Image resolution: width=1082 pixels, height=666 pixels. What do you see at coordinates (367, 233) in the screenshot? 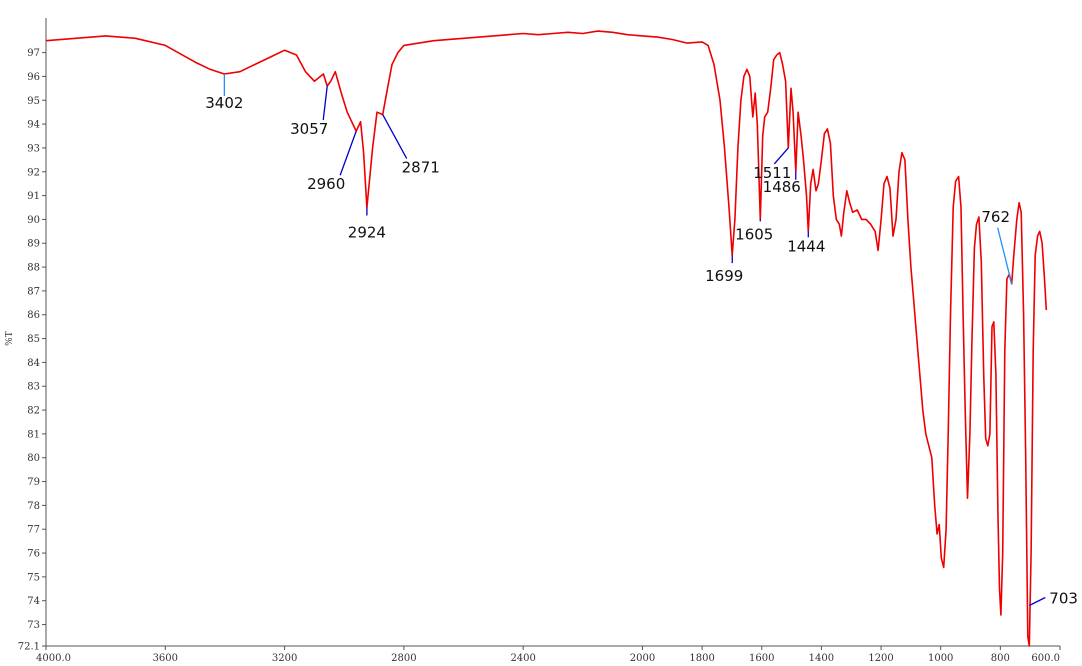
I see `peak-label-2924: 2924` at bounding box center [367, 233].